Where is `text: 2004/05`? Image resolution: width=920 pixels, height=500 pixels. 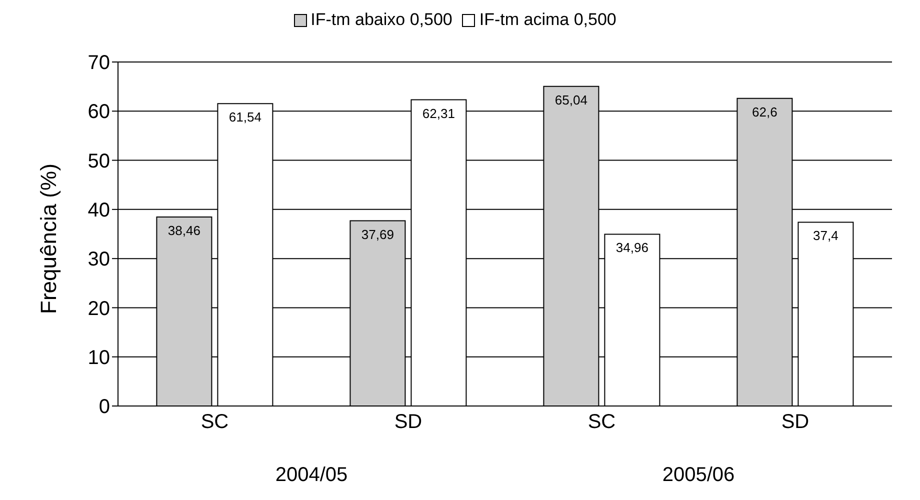
text: 2004/05 is located at coordinates (311, 475).